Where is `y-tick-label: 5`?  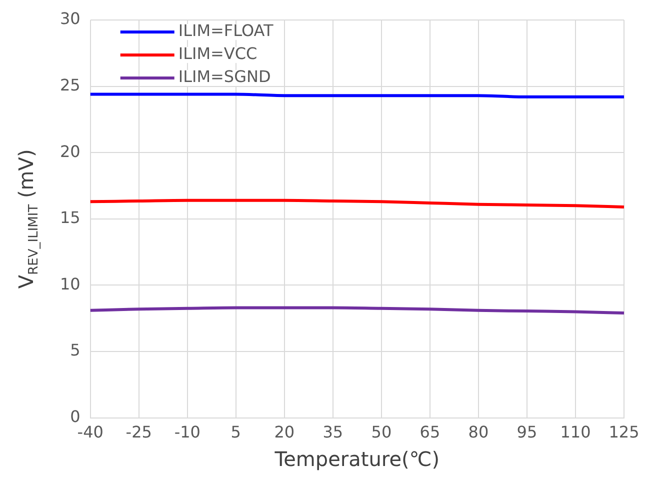 y-tick-label: 5 is located at coordinates (75, 350).